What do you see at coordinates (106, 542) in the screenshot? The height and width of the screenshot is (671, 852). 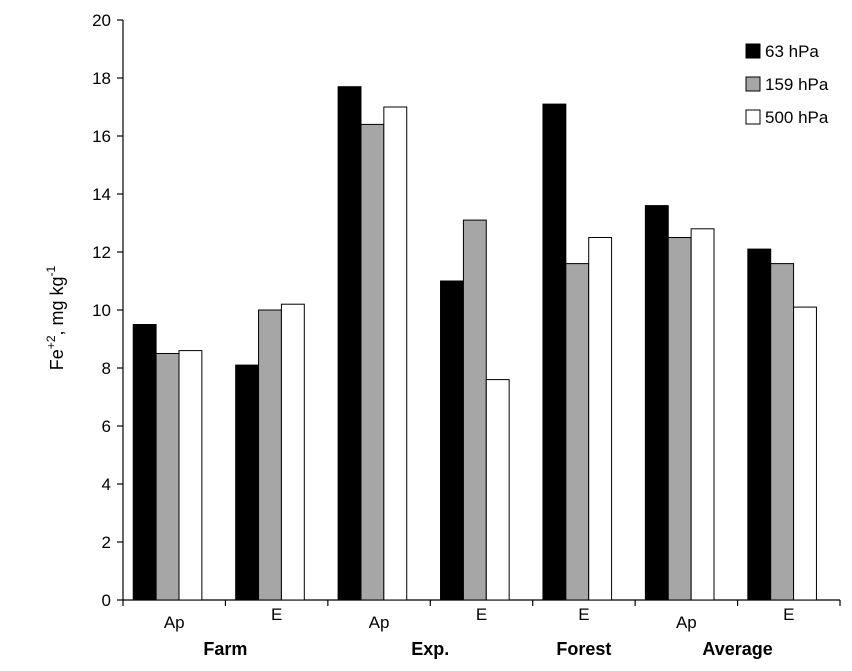 I see `y-tick-label: 2` at bounding box center [106, 542].